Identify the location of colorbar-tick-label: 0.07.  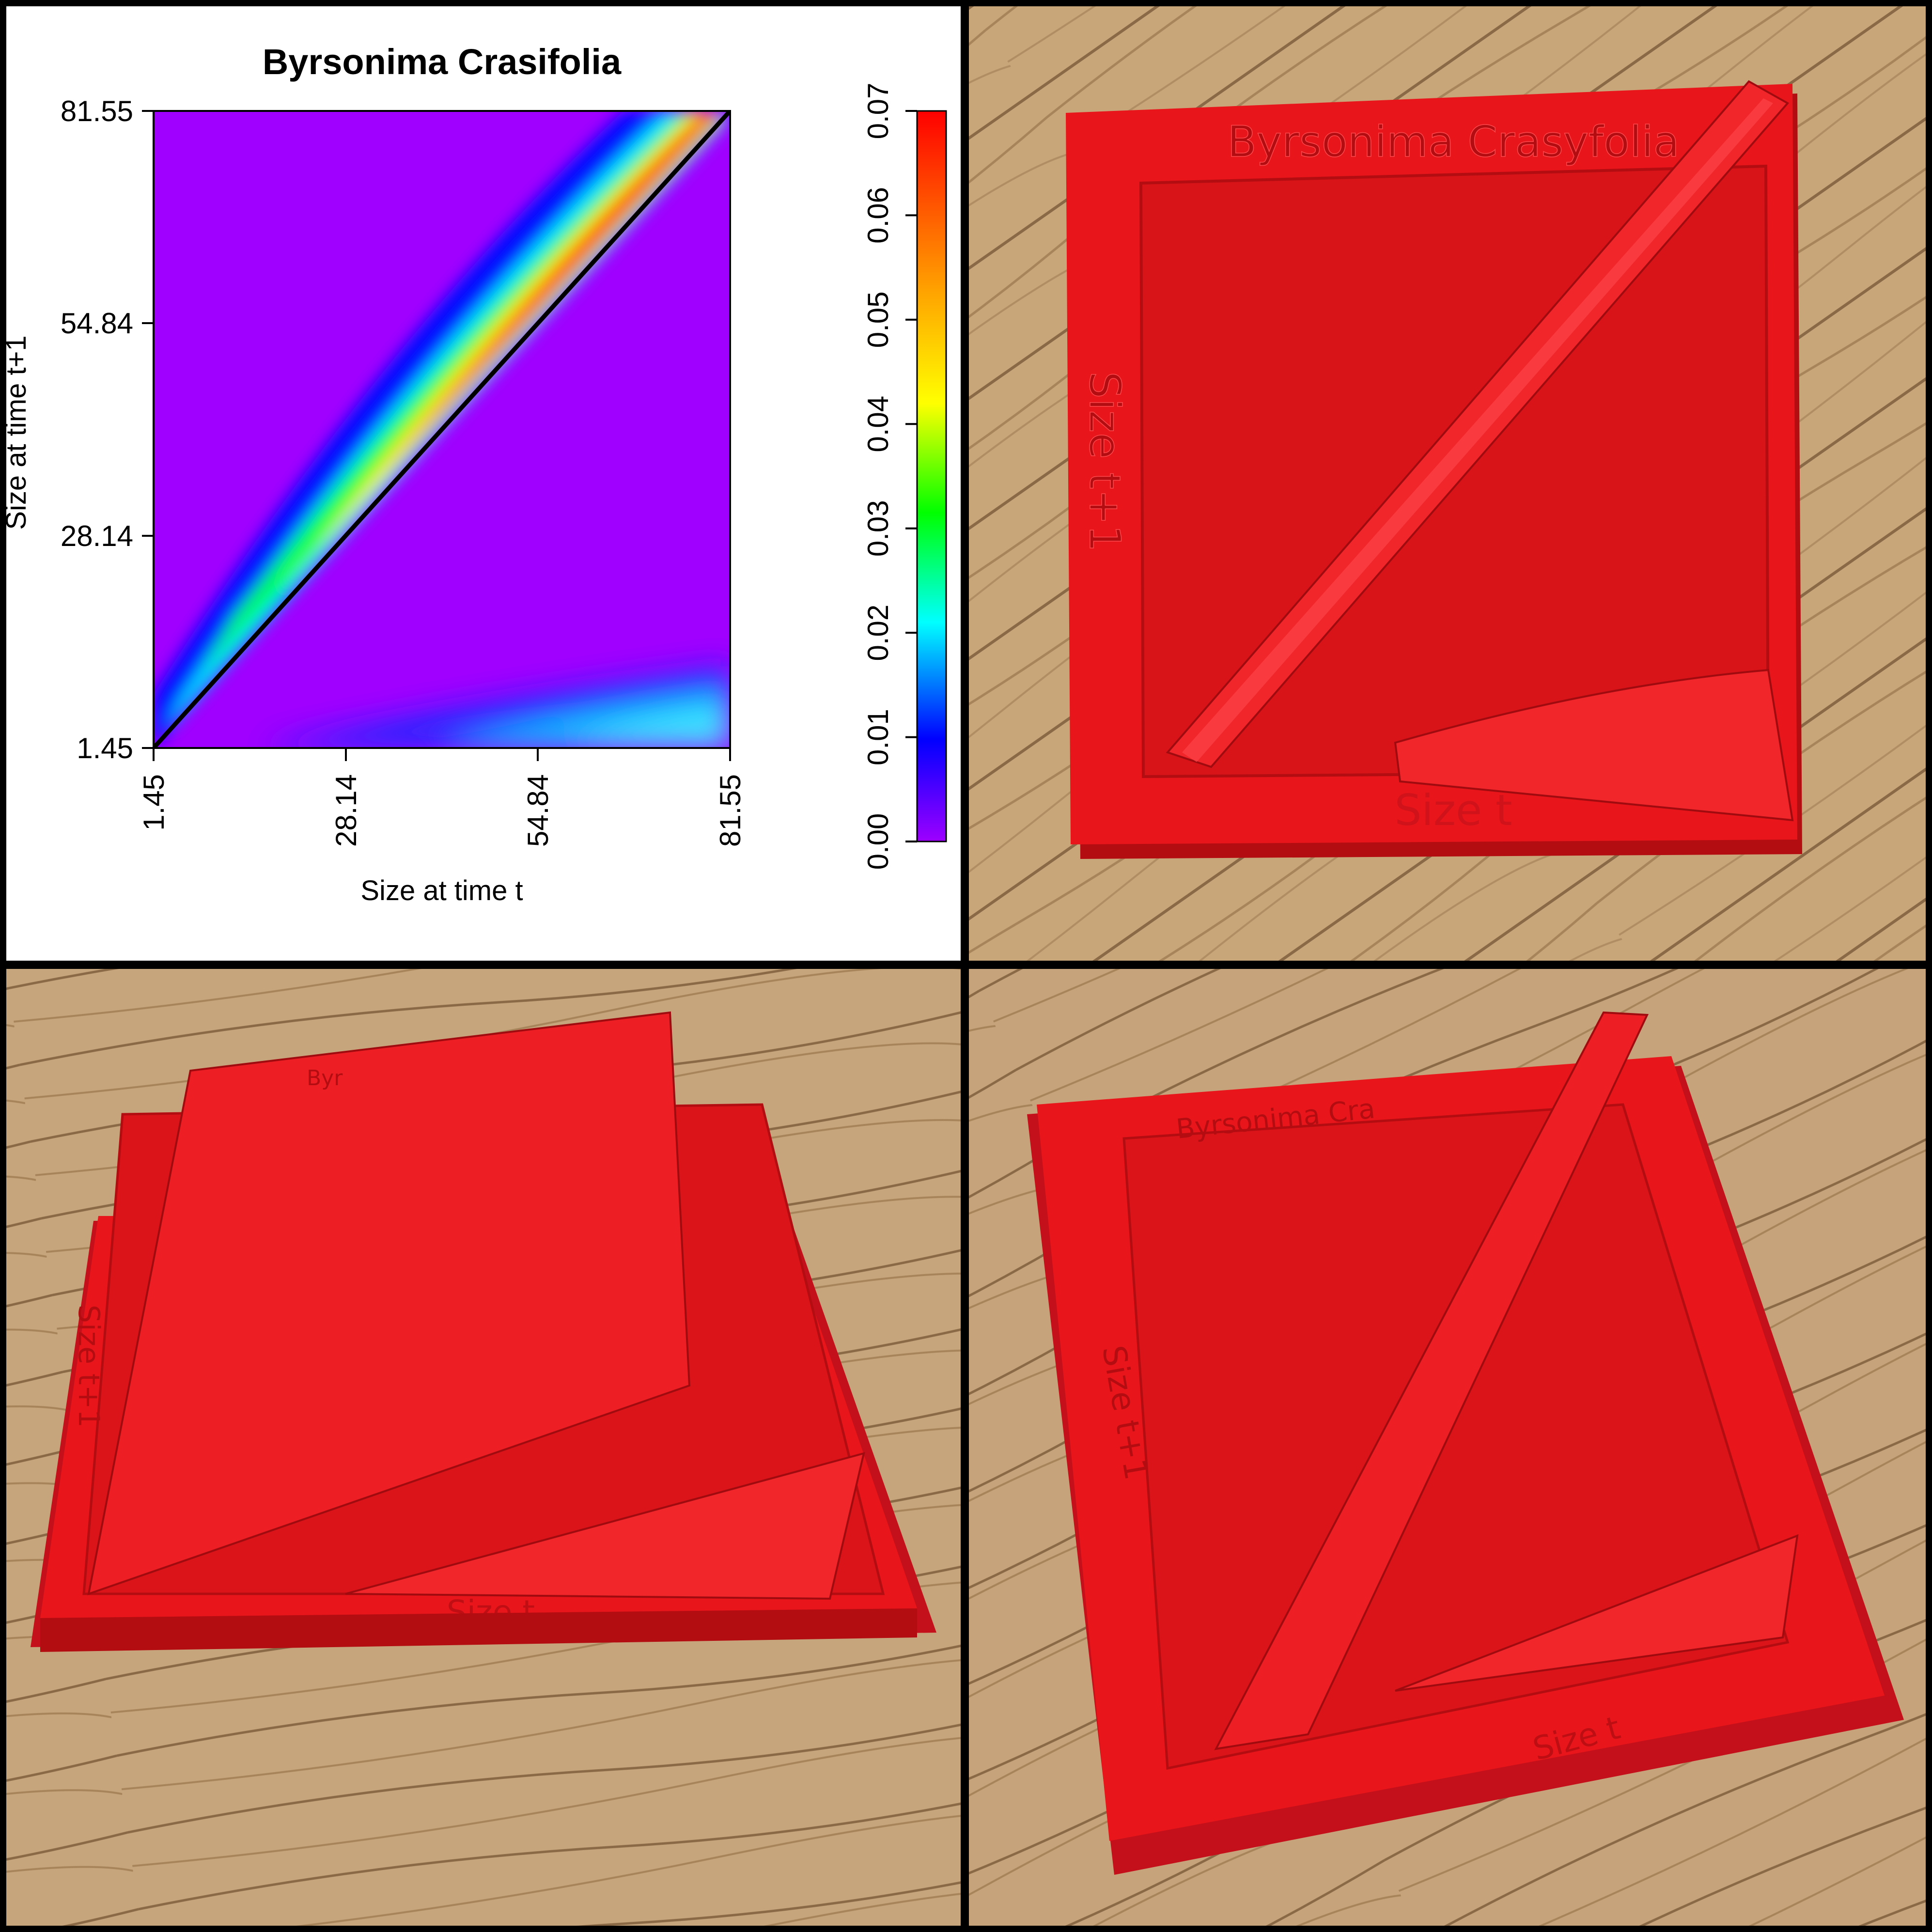
(878, 111).